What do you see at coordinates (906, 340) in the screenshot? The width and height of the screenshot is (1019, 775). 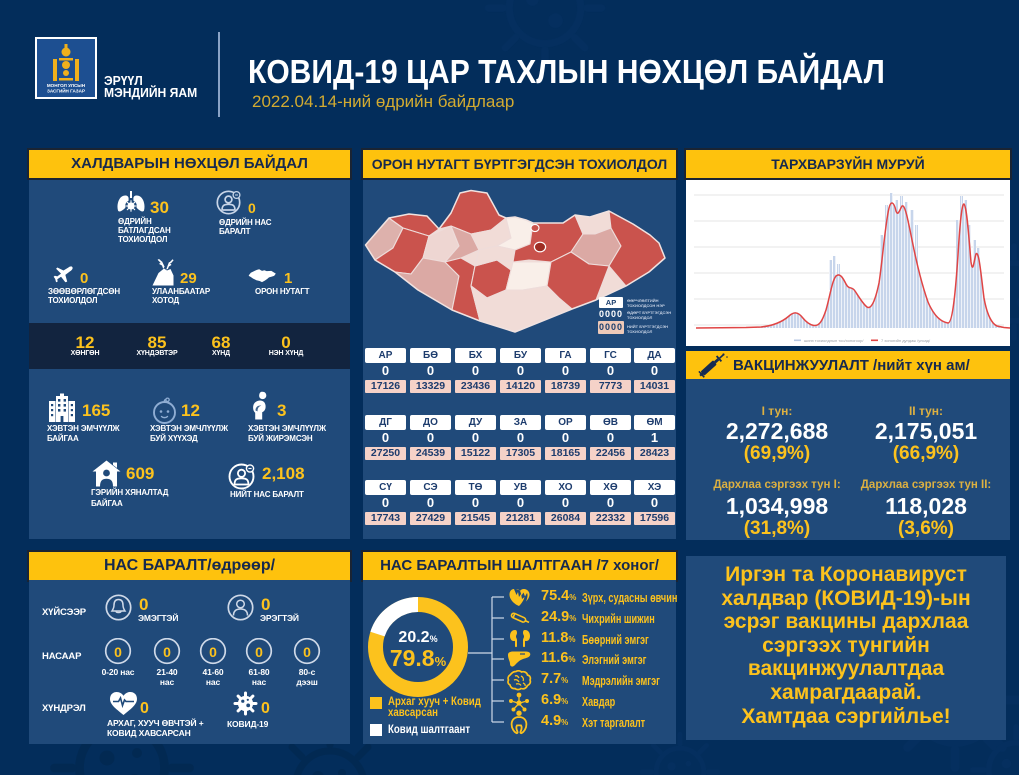 I see `svg-text: 7 хоногийн дундаж /улсад/` at bounding box center [906, 340].